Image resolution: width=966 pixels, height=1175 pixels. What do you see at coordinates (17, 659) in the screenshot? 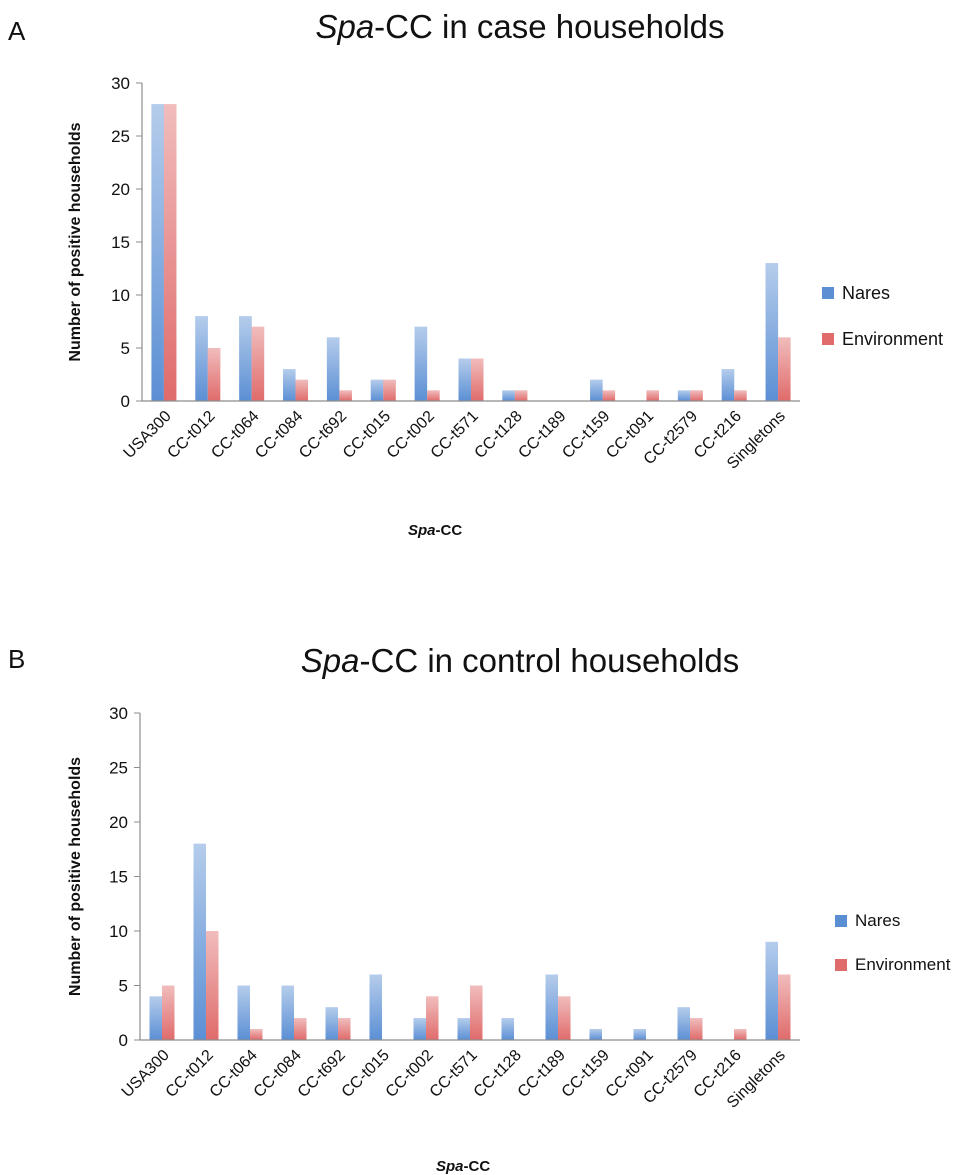
I see `panel-letter: B` at bounding box center [17, 659].